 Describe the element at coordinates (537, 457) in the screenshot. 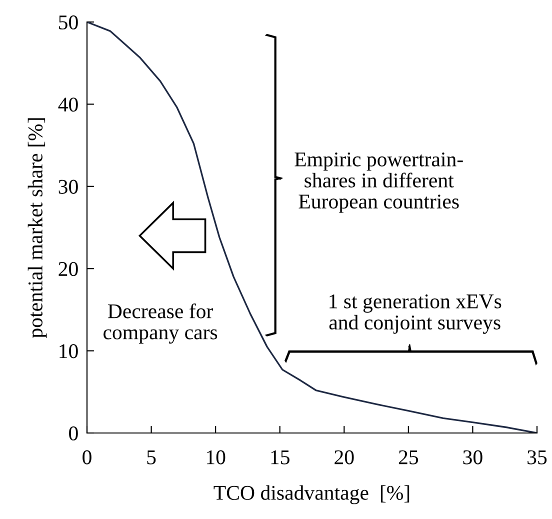

I see `x-tick-label: 35` at that location.